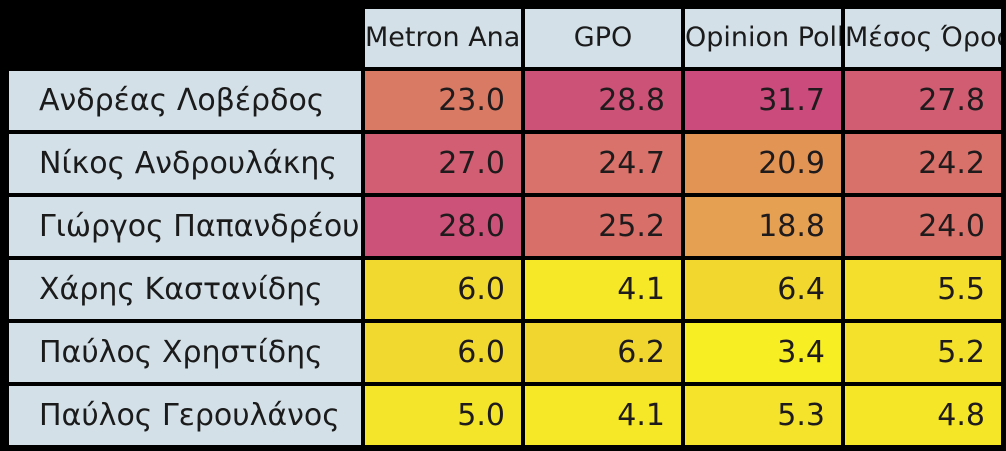  I want to click on value-cell: 25.2, so click(603, 226).